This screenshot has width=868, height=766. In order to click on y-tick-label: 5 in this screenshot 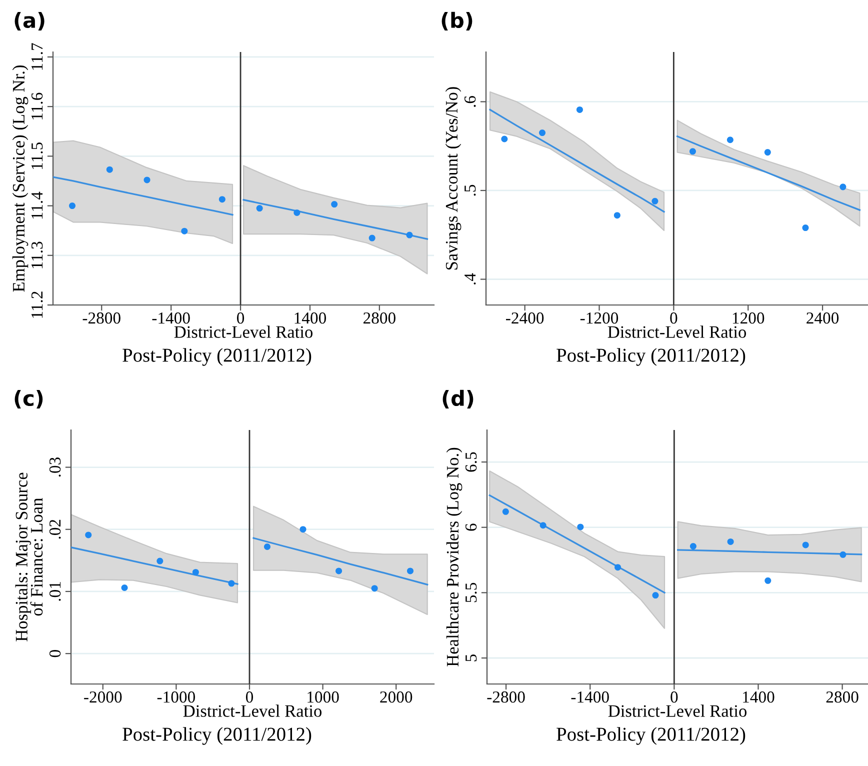, I will do `click(471, 658)`.